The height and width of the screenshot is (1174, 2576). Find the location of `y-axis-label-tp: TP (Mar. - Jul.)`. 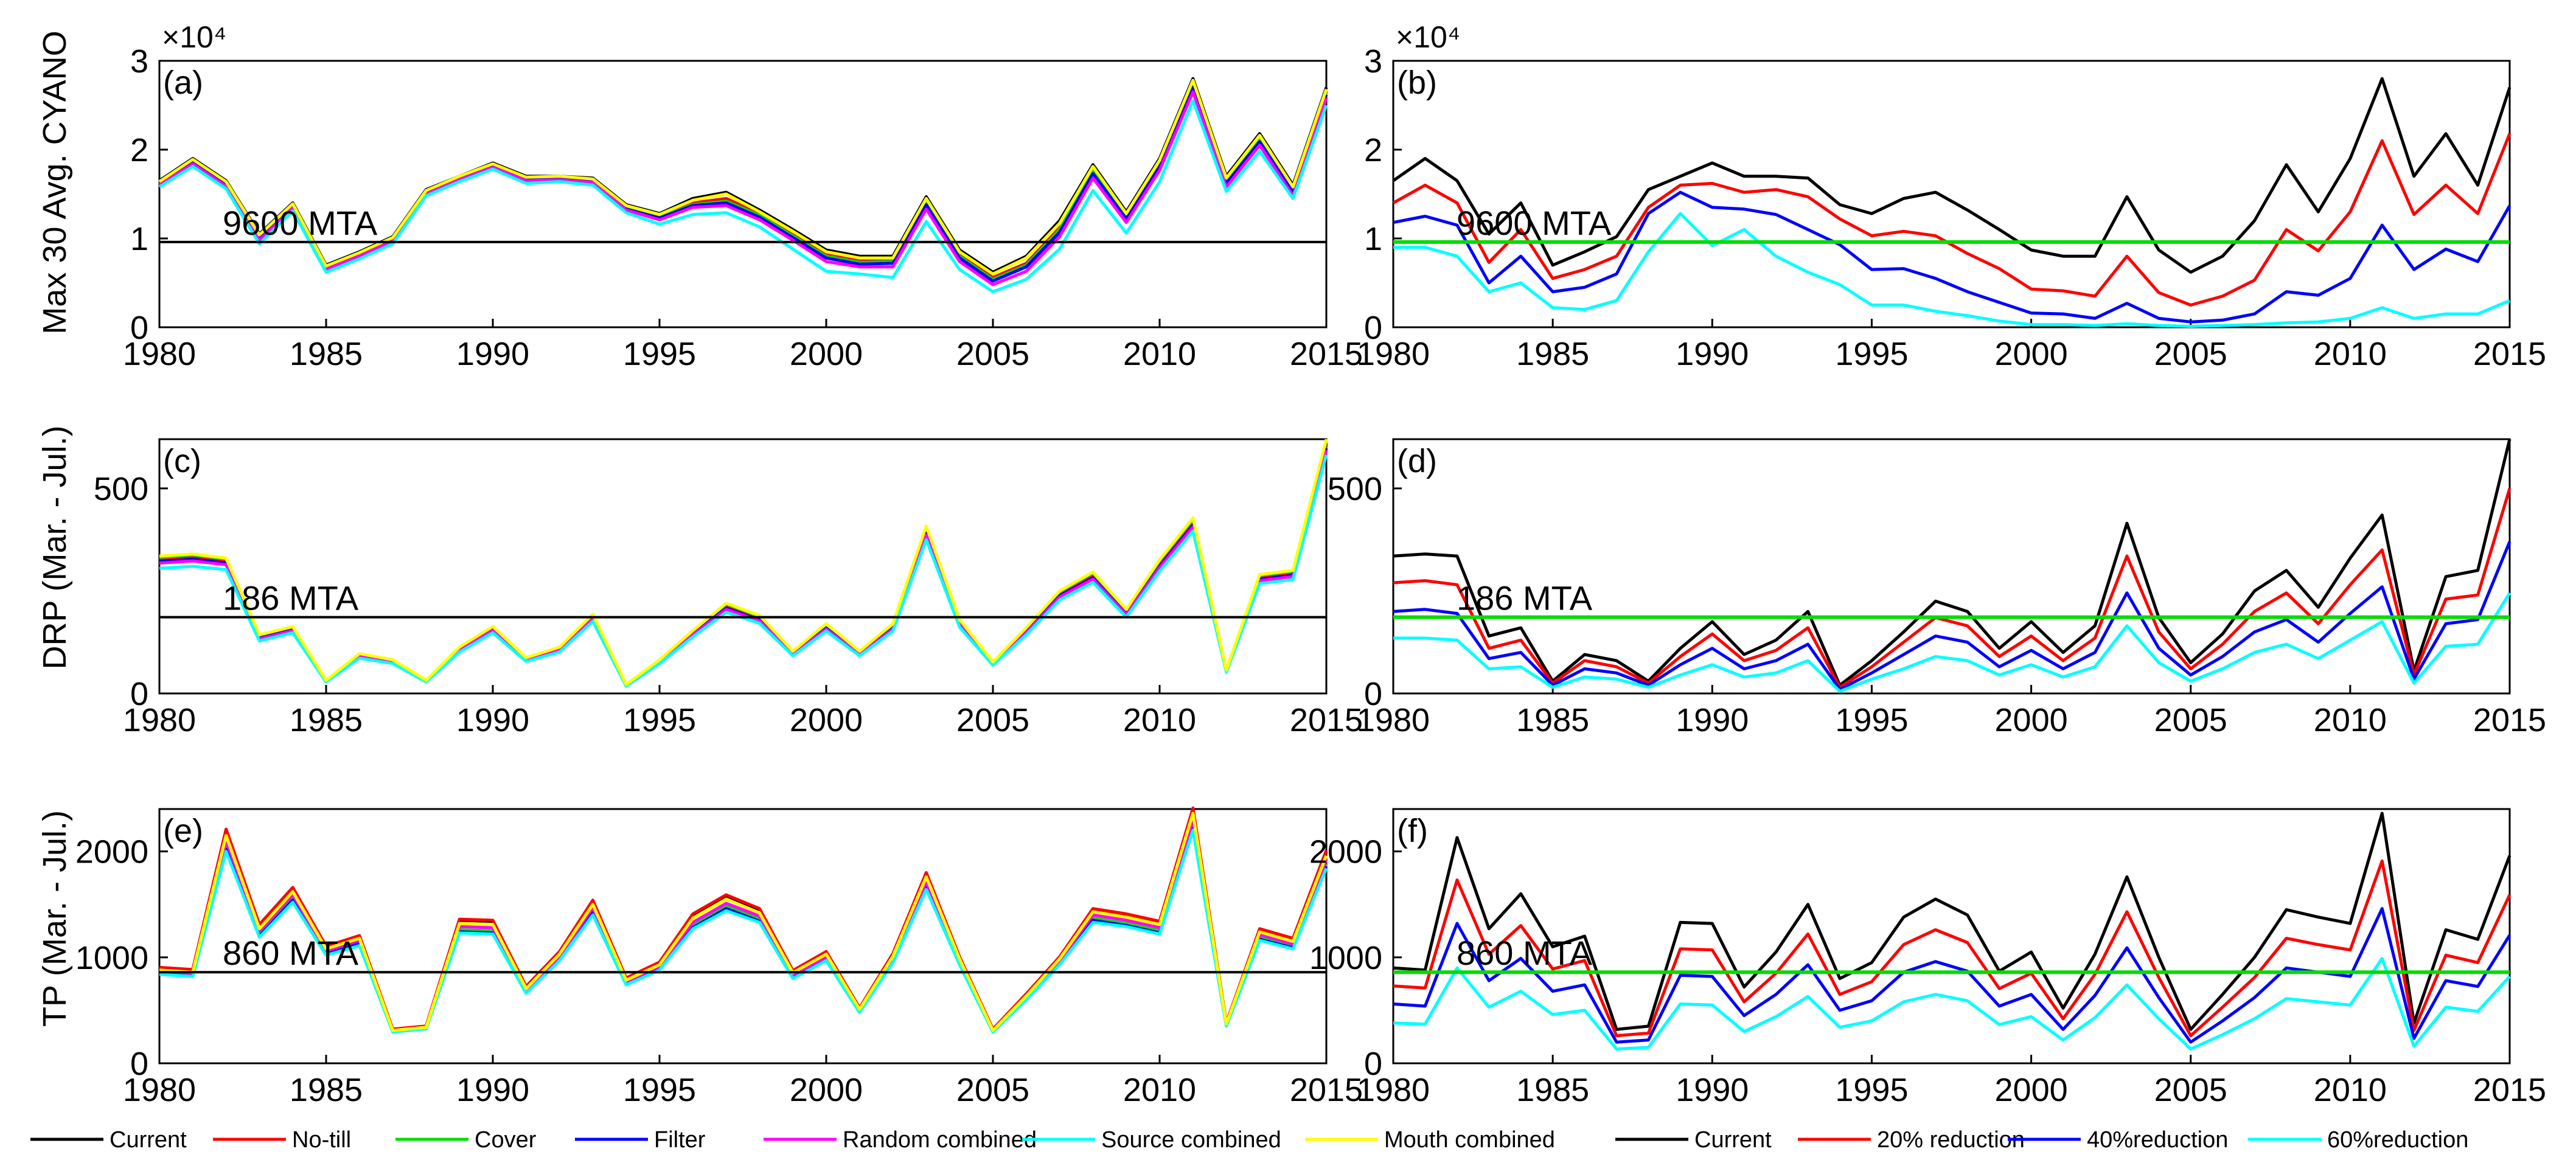

y-axis-label-tp: TP (Mar. - Jul.) is located at coordinates (55, 919).